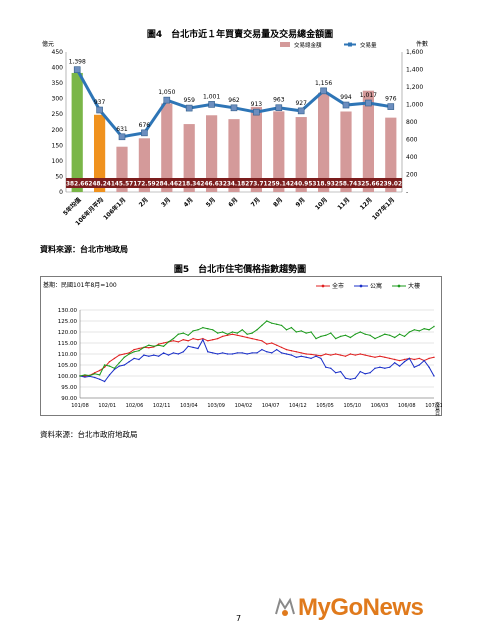 The width and height of the screenshot is (480, 640). I want to click on x-tick-label: 102/01, so click(107, 406).